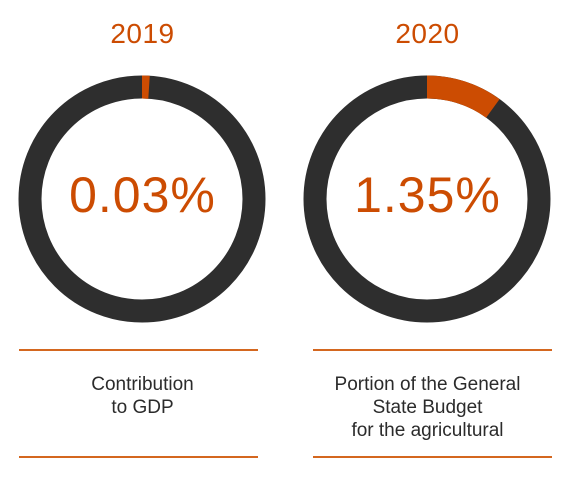 This screenshot has width=570, height=479. Describe the element at coordinates (463, 96) in the screenshot. I see `donut-highlight-segment` at that location.